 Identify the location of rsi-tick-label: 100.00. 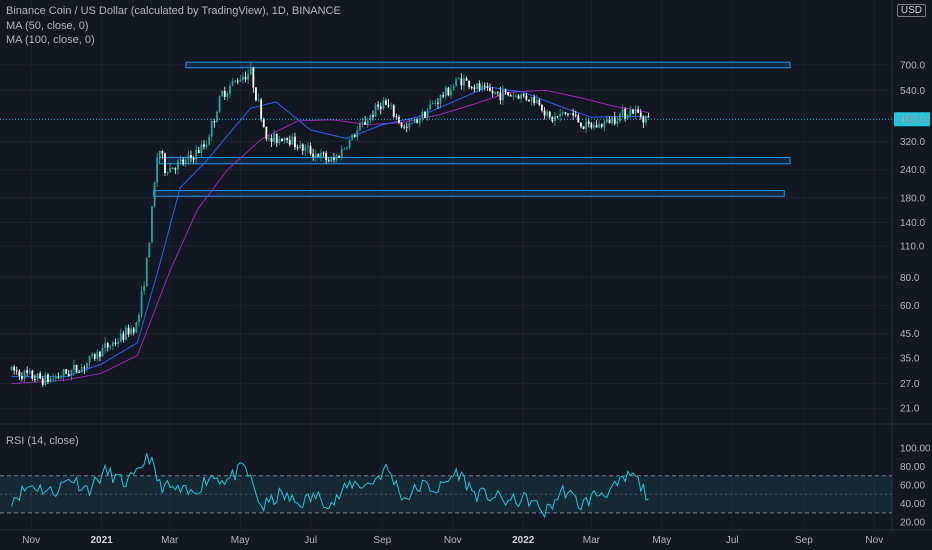
(915, 448).